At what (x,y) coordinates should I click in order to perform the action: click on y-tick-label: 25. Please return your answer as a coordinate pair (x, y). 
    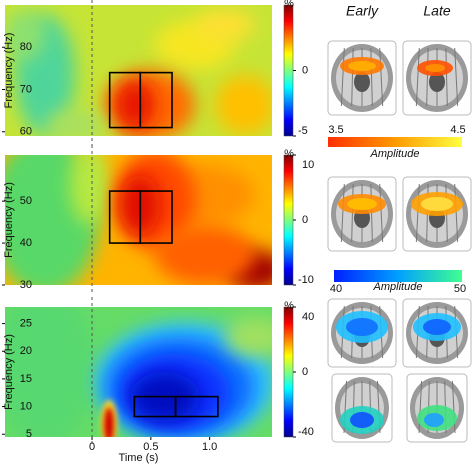
    Looking at the image, I should click on (26, 324).